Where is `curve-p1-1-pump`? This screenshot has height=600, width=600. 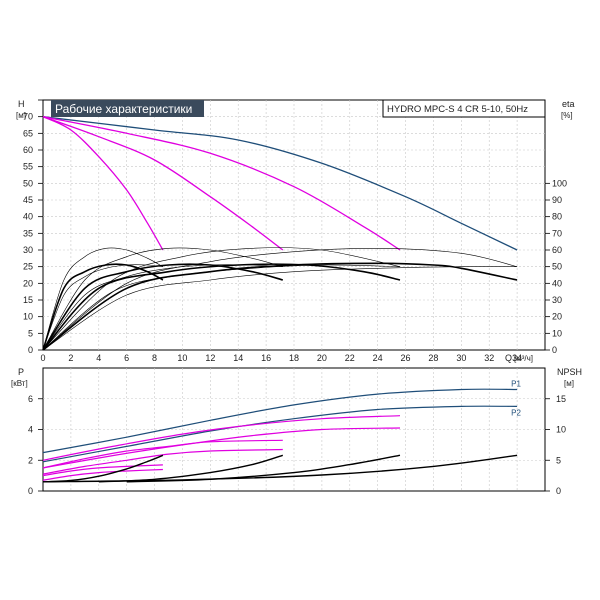
curve-p1-1-pump is located at coordinates (102, 470).